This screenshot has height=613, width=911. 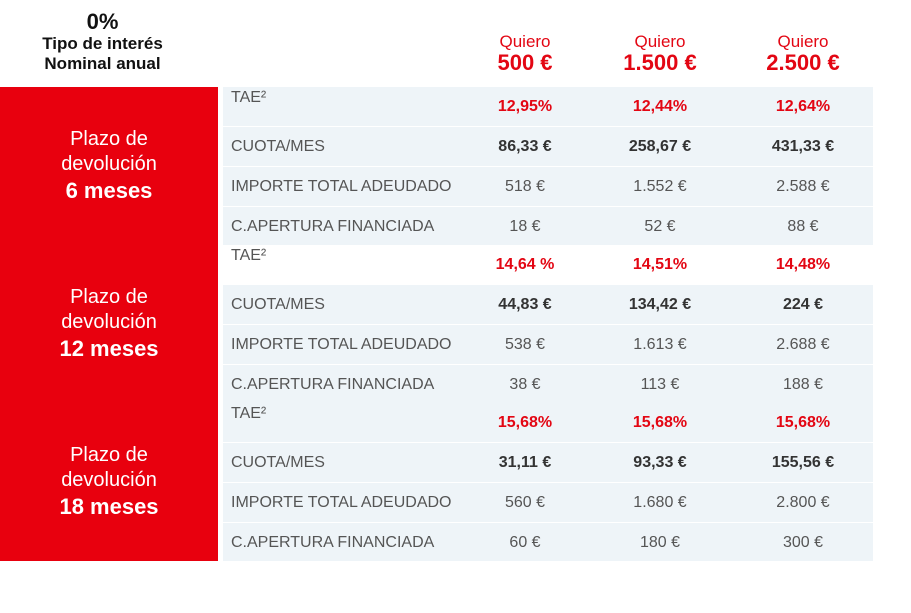 What do you see at coordinates (803, 502) in the screenshot?
I see `table-cell: 2.800 €` at bounding box center [803, 502].